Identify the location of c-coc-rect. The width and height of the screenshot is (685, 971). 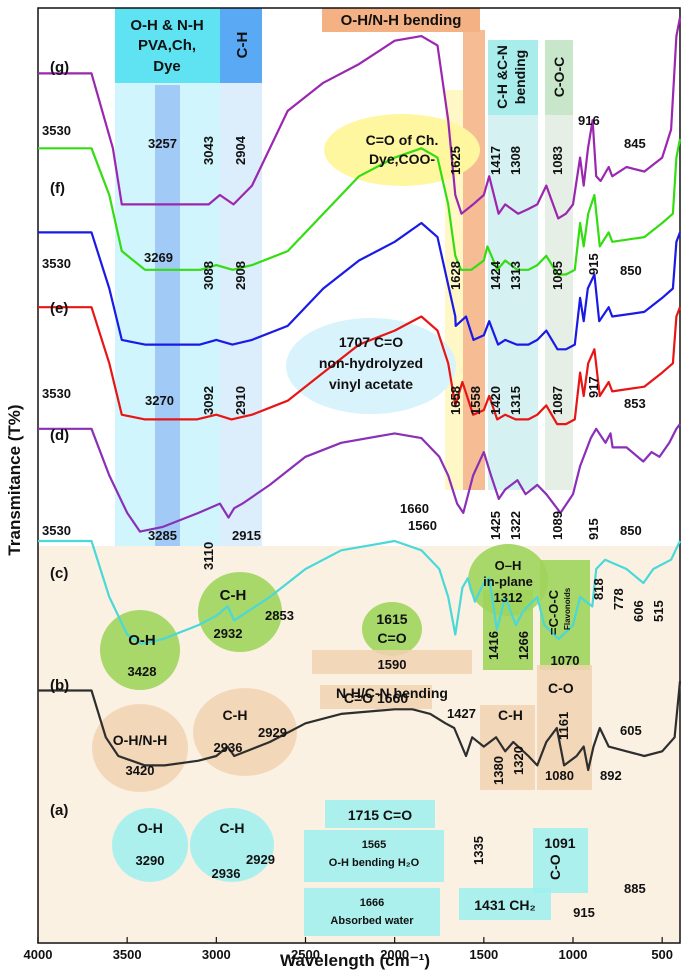
(565, 615).